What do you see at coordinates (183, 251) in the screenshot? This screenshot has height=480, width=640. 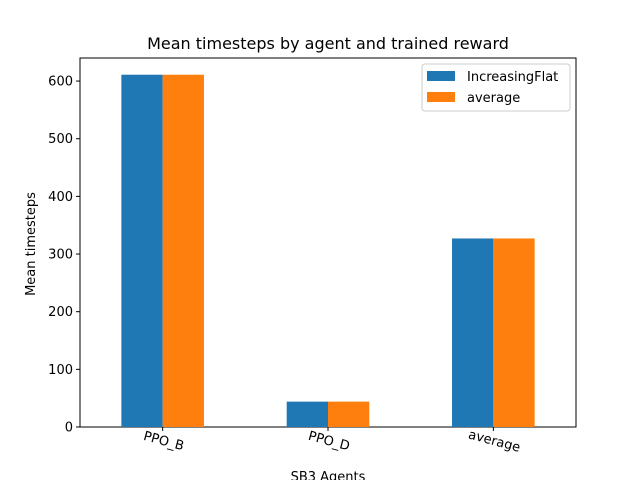 I see `bar-PPO_B-average` at bounding box center [183, 251].